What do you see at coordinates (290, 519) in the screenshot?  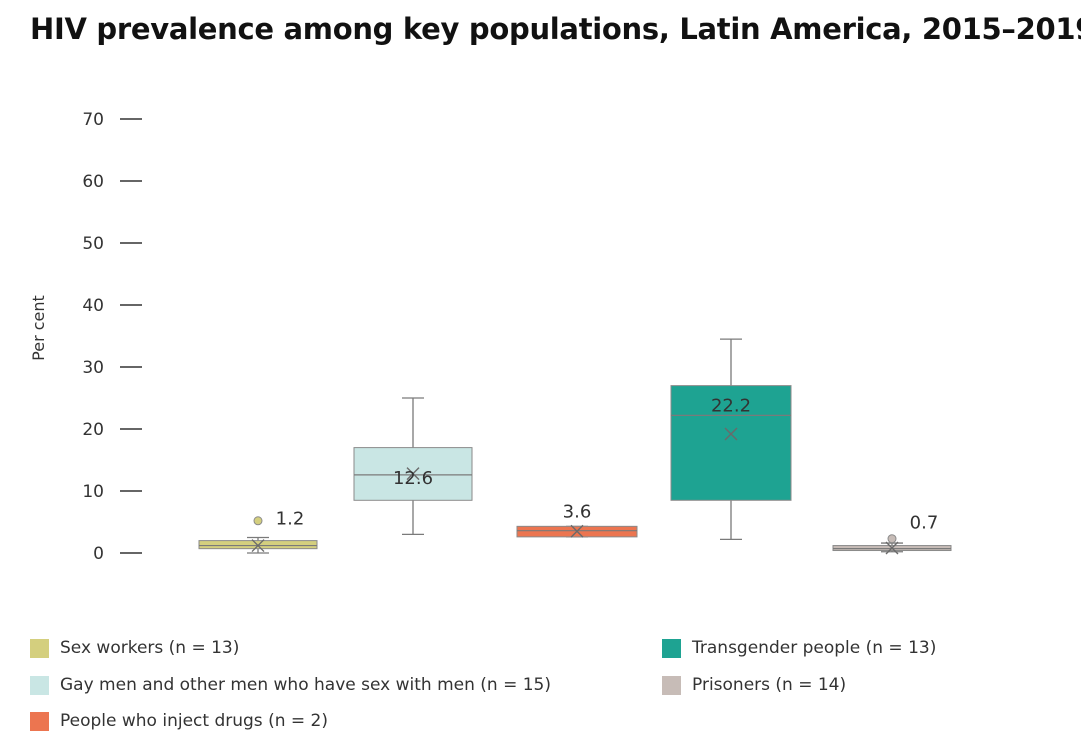 I see `median-label-0: 1.2` at bounding box center [290, 519].